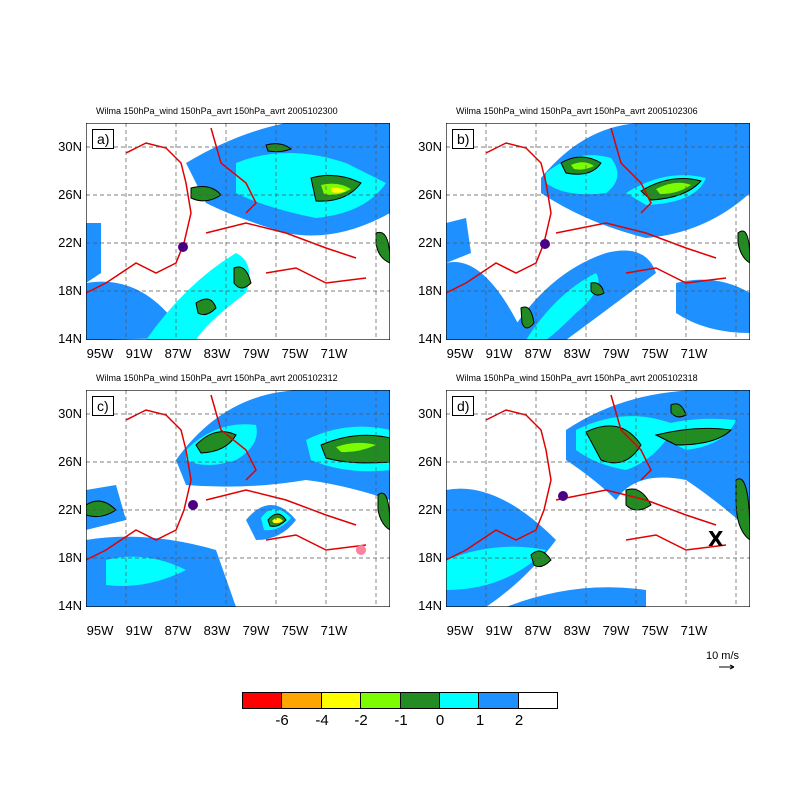 The height and width of the screenshot is (800, 800). What do you see at coordinates (70, 413) in the screenshot?
I see `lat-label-c-30n: 30N` at bounding box center [70, 413].